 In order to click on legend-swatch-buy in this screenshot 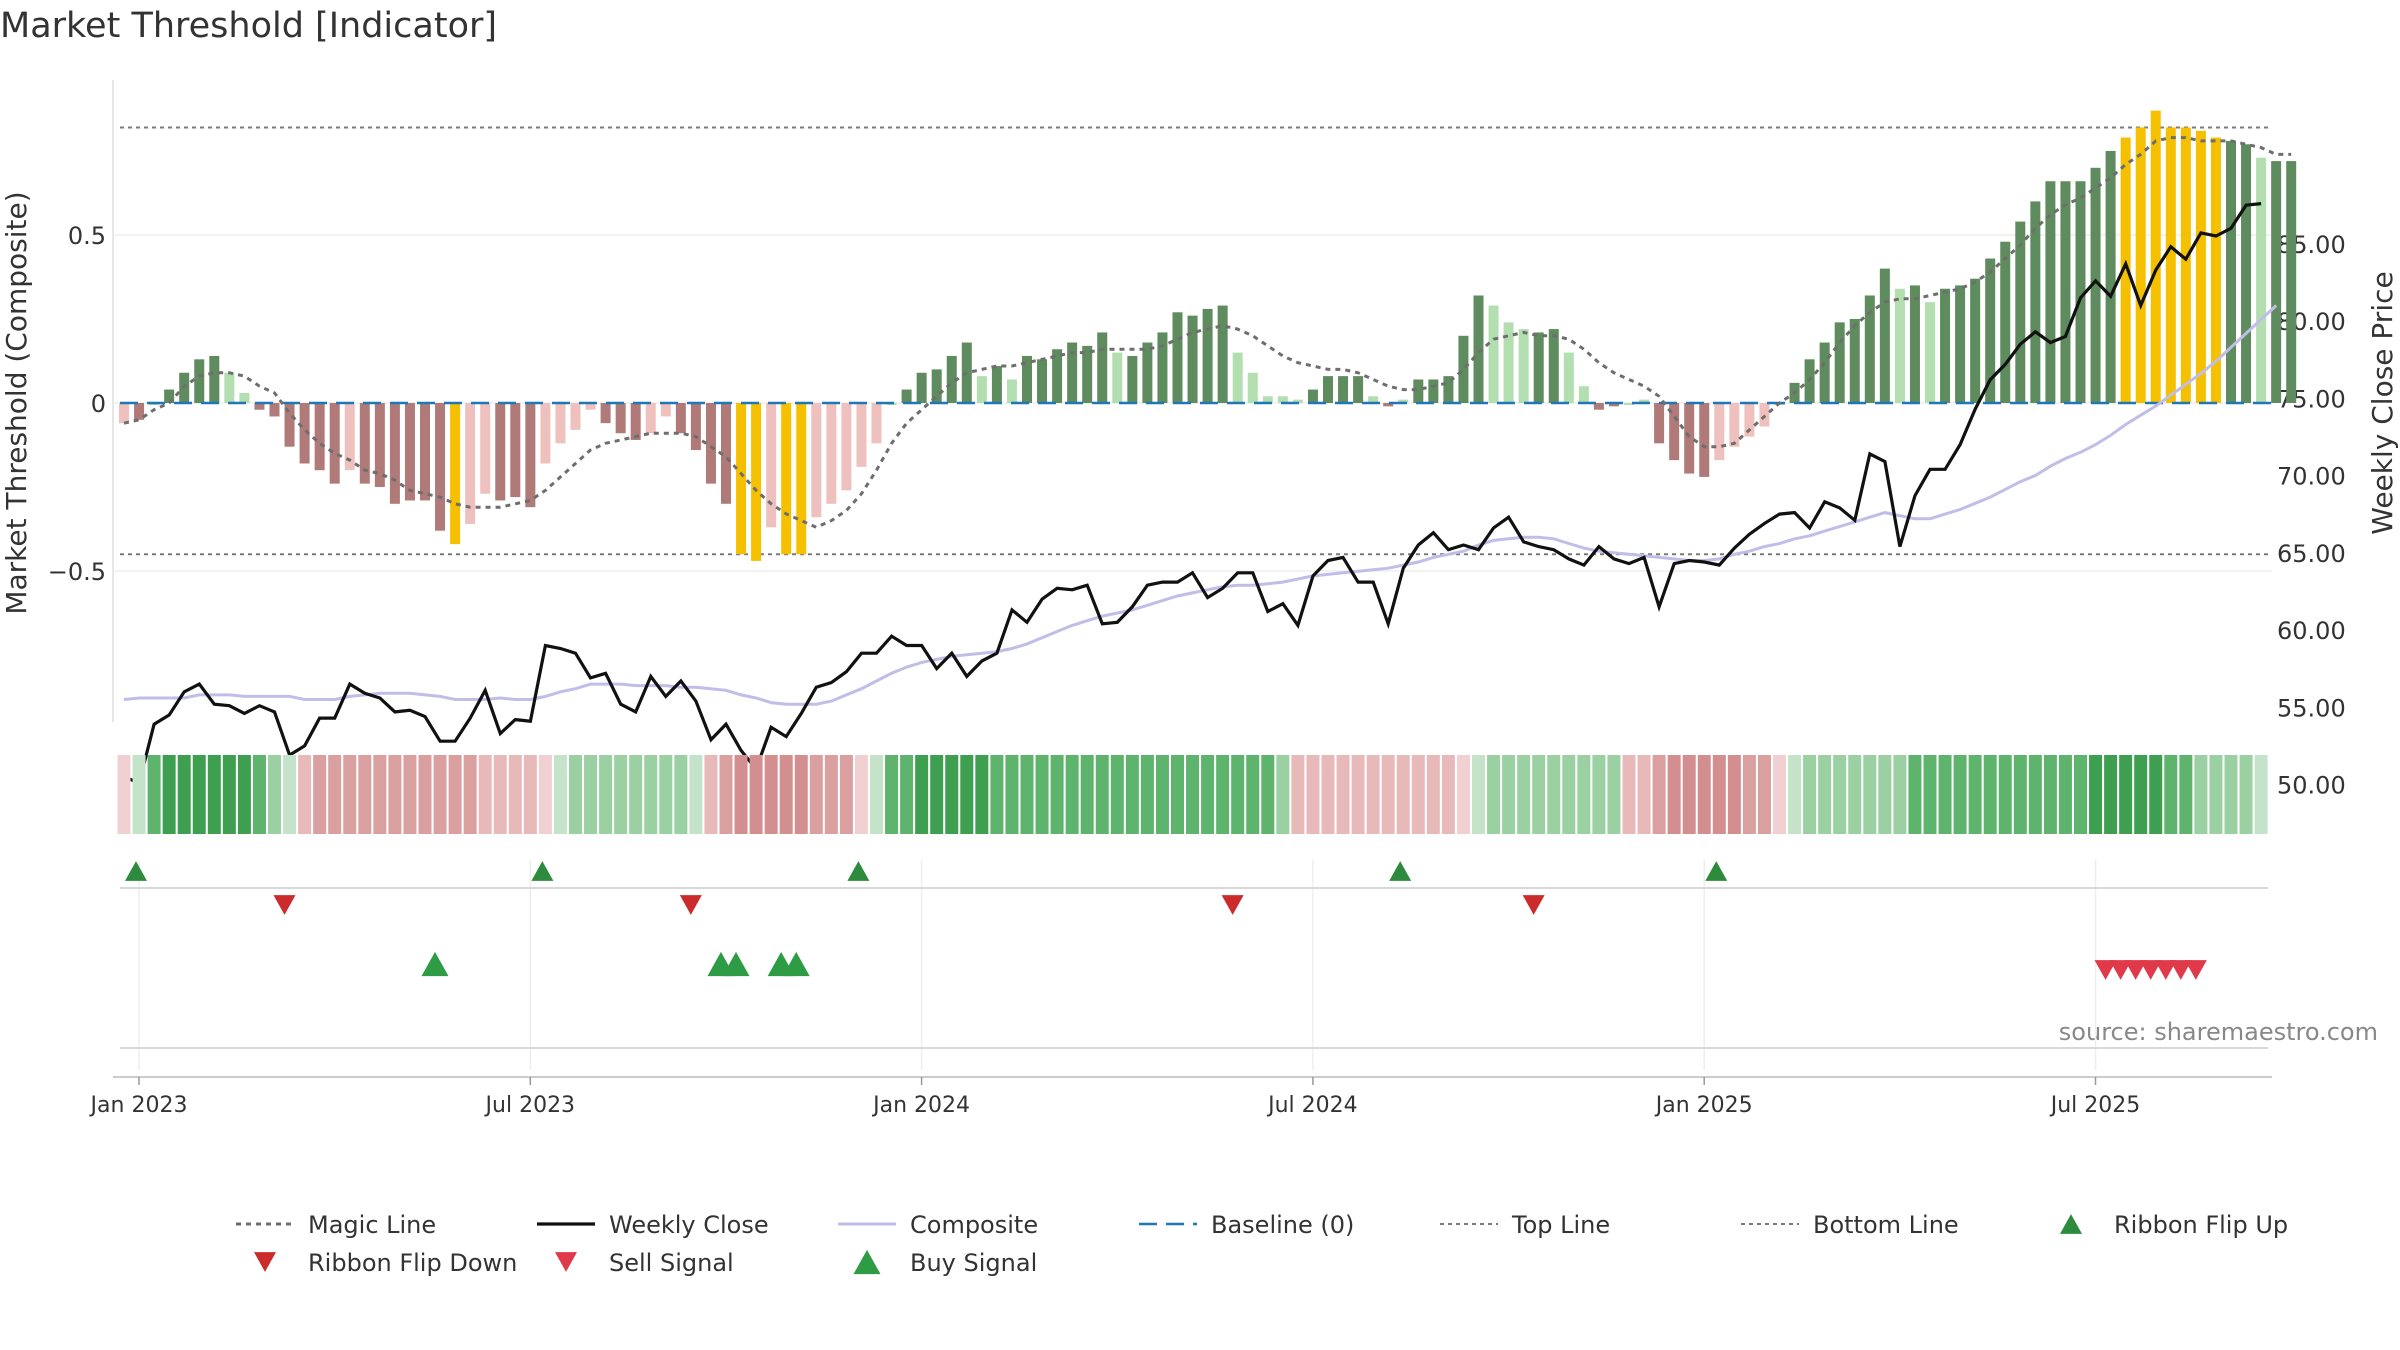, I will do `click(867, 1262)`.